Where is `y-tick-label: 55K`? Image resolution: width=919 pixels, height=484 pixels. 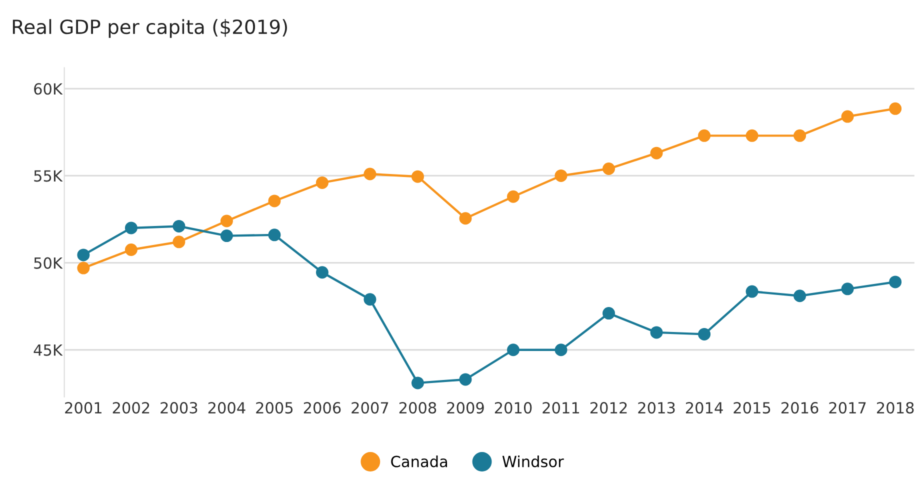
y-tick-label: 55K is located at coordinates (48, 176).